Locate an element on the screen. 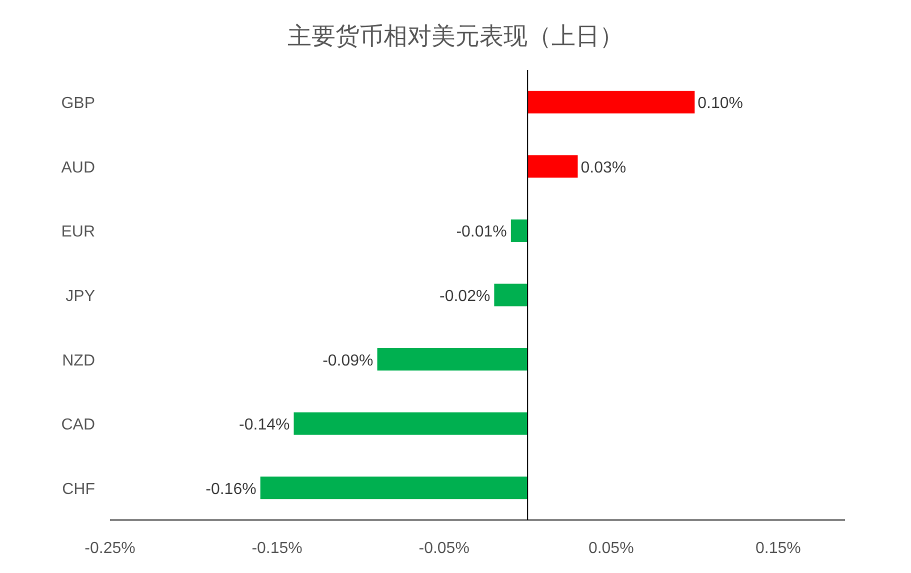 Image resolution: width=911 pixels, height=573 pixels. data-label: -0.16% is located at coordinates (231, 489).